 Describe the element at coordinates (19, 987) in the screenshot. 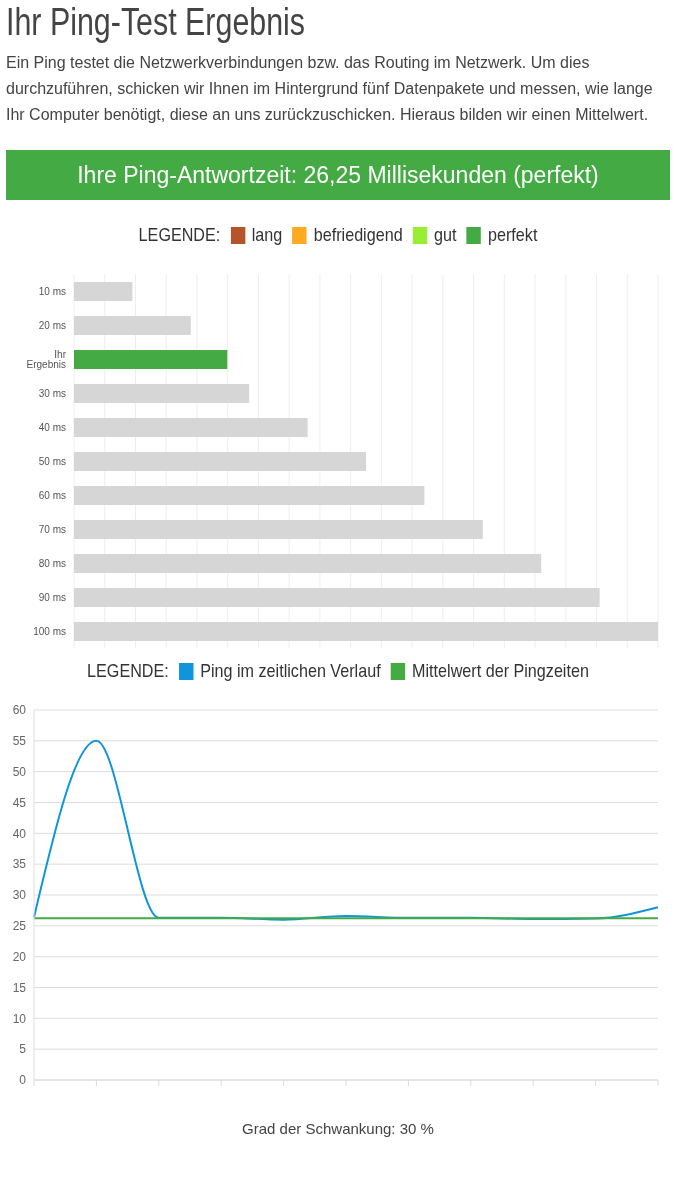

I see `y-tick-label: 15` at that location.